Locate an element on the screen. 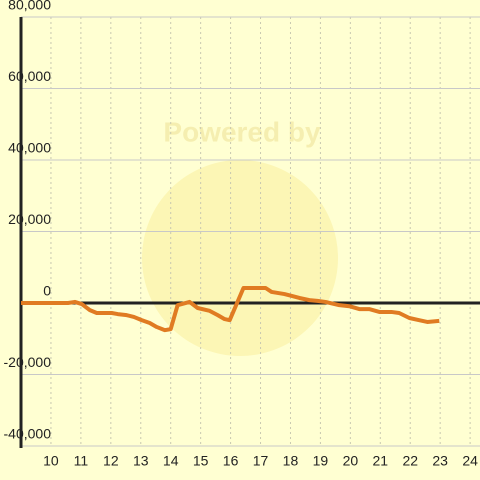 The height and width of the screenshot is (480, 480). x-tick-label: 20 is located at coordinates (351, 461).